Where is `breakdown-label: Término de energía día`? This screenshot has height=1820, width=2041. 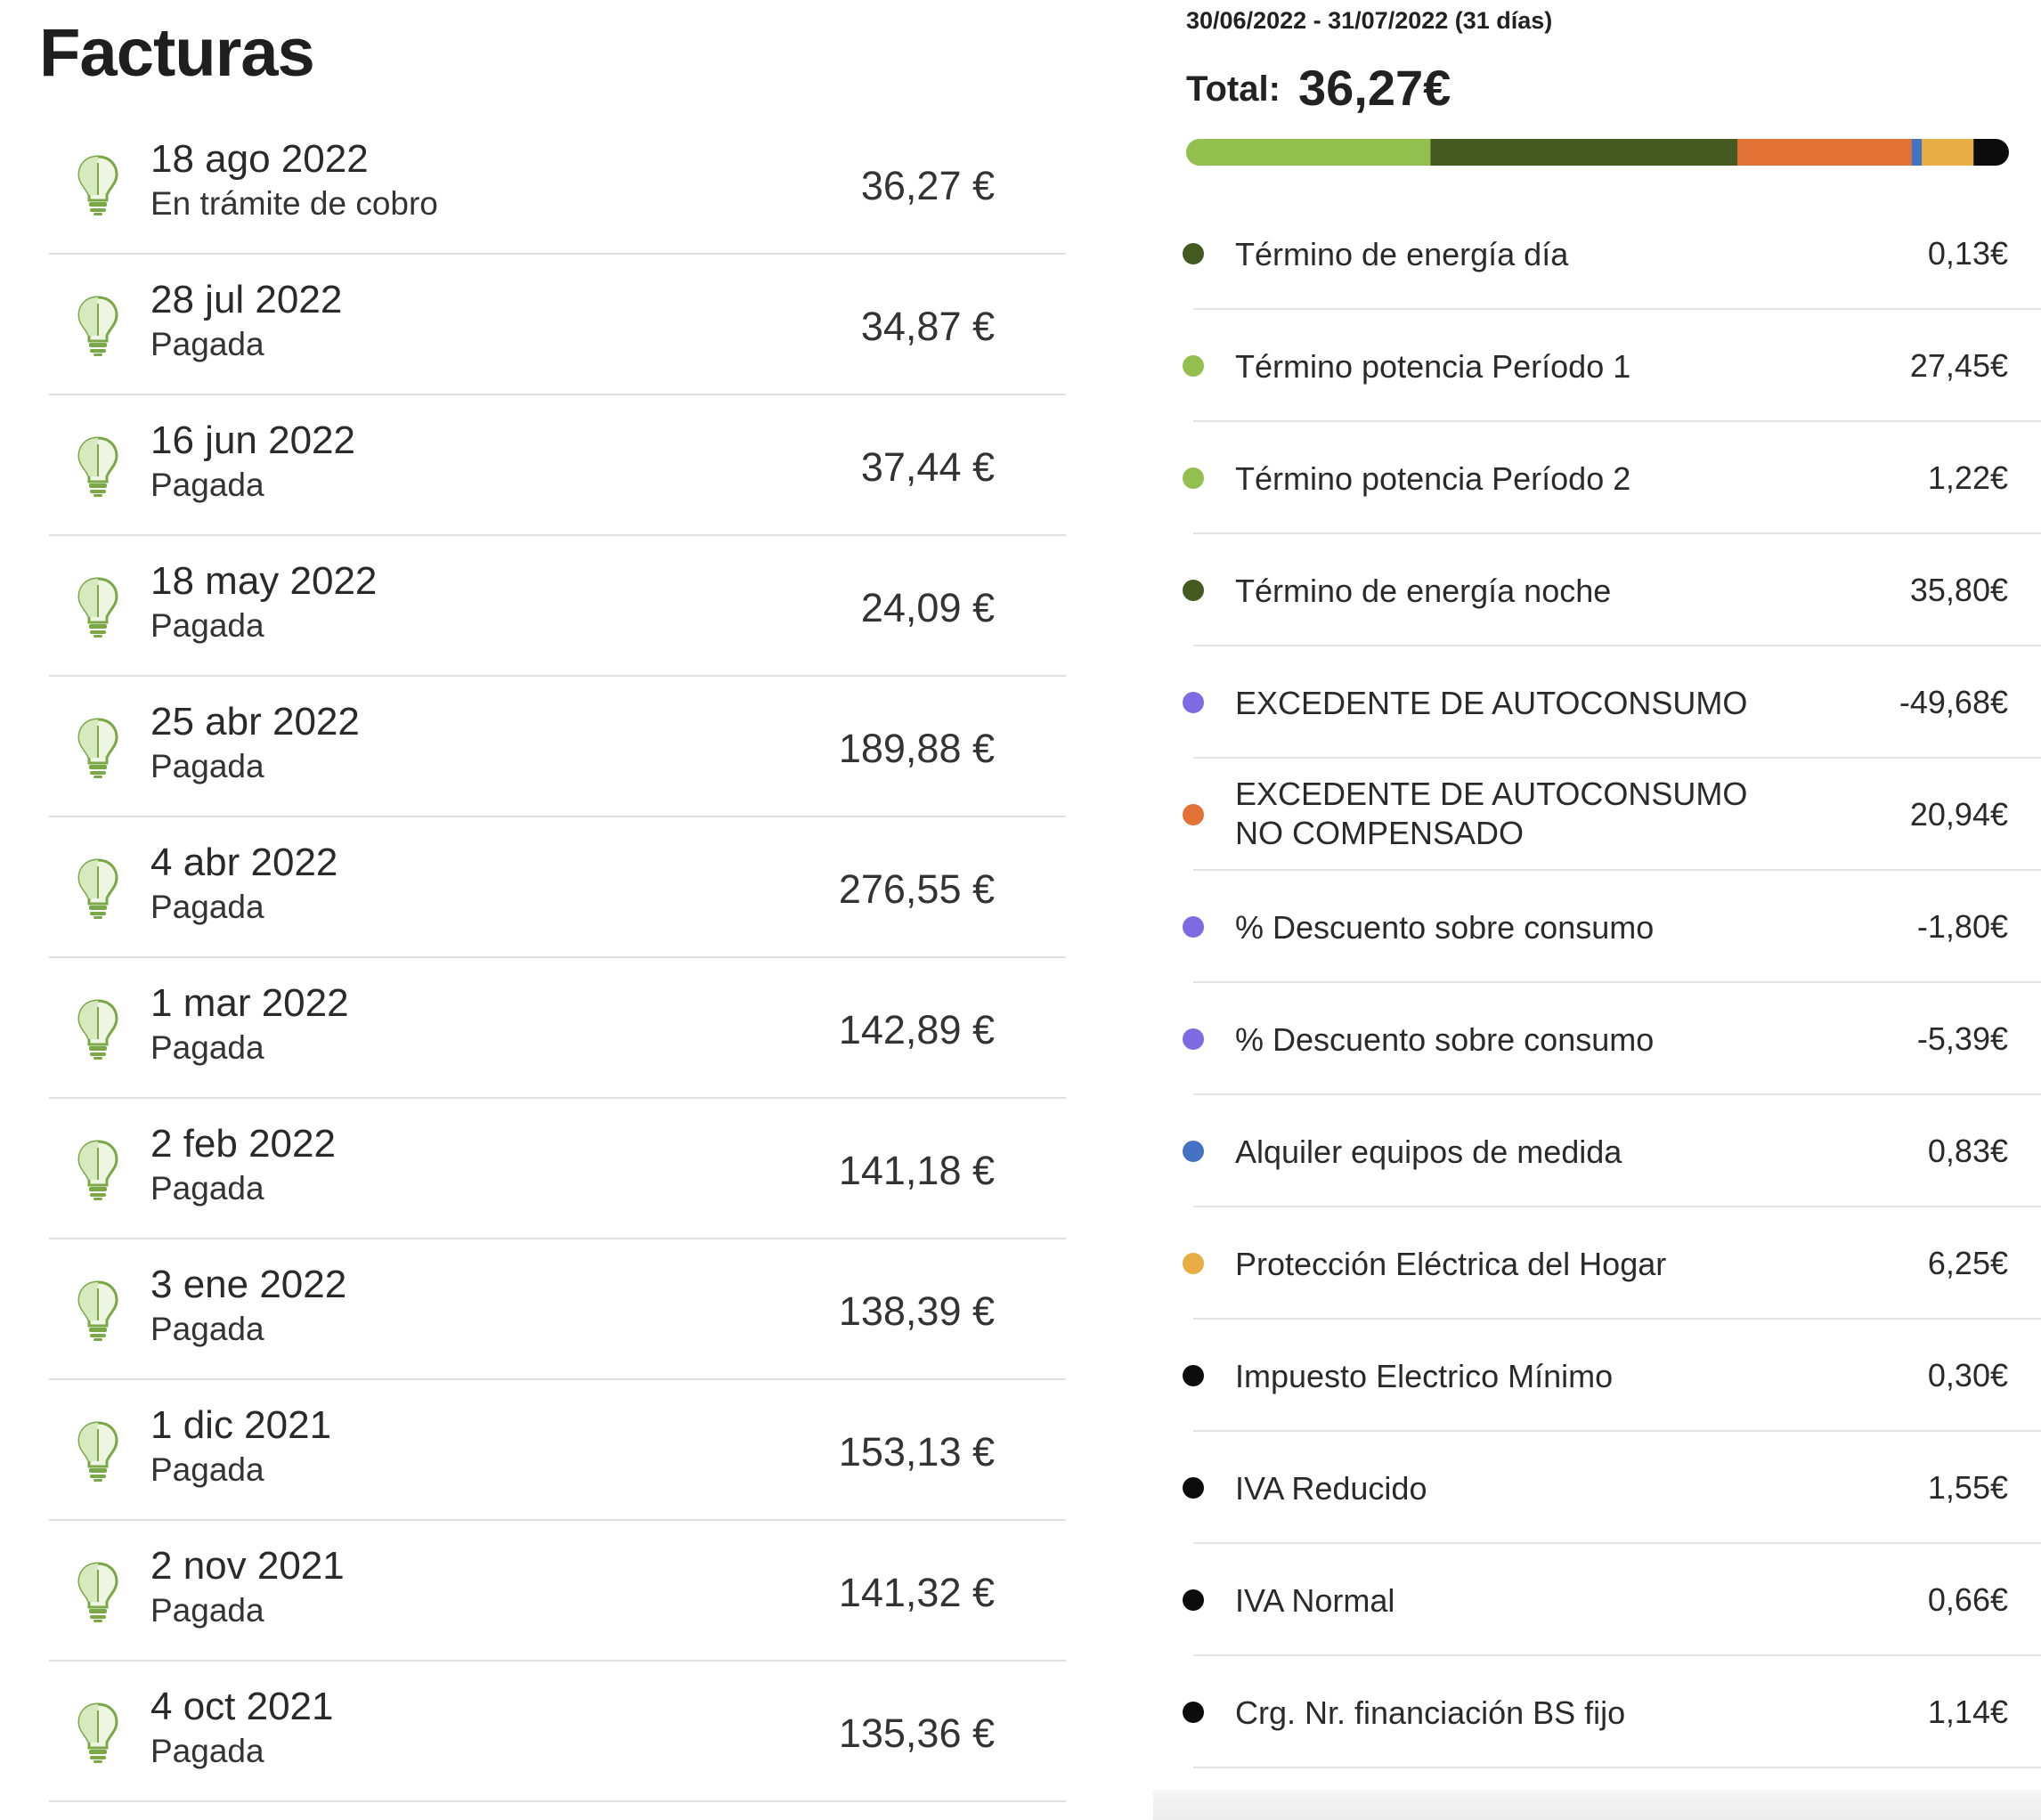
breakdown-label: Término de energía día is located at coordinates (1402, 254).